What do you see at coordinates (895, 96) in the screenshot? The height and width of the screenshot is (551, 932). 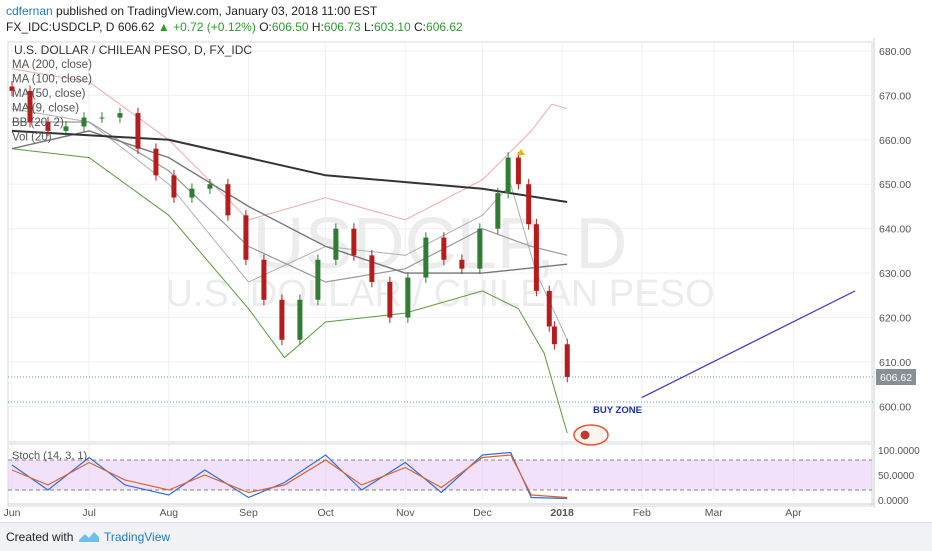 I see `price-tick-label: 670.00` at bounding box center [895, 96].